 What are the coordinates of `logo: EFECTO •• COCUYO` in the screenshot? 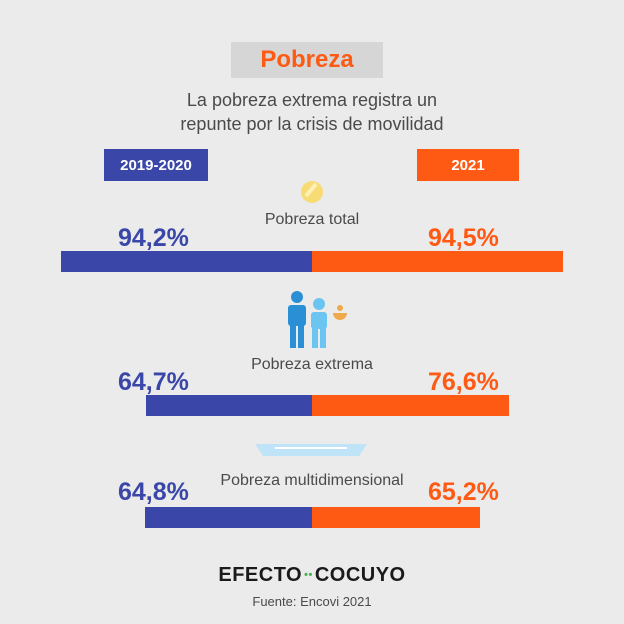 It's located at (312, 575).